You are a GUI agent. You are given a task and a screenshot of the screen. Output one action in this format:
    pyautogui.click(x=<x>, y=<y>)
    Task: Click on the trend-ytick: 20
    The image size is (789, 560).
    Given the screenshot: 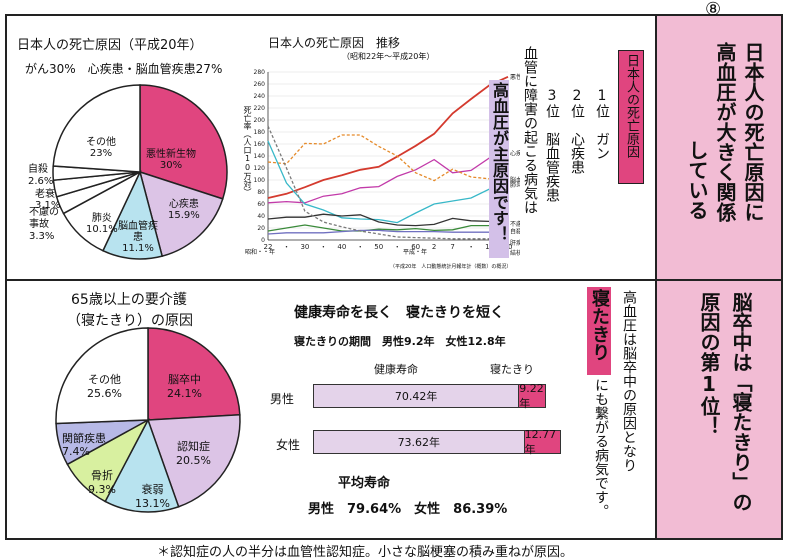 What is the action you would take?
    pyautogui.click(x=261, y=228)
    